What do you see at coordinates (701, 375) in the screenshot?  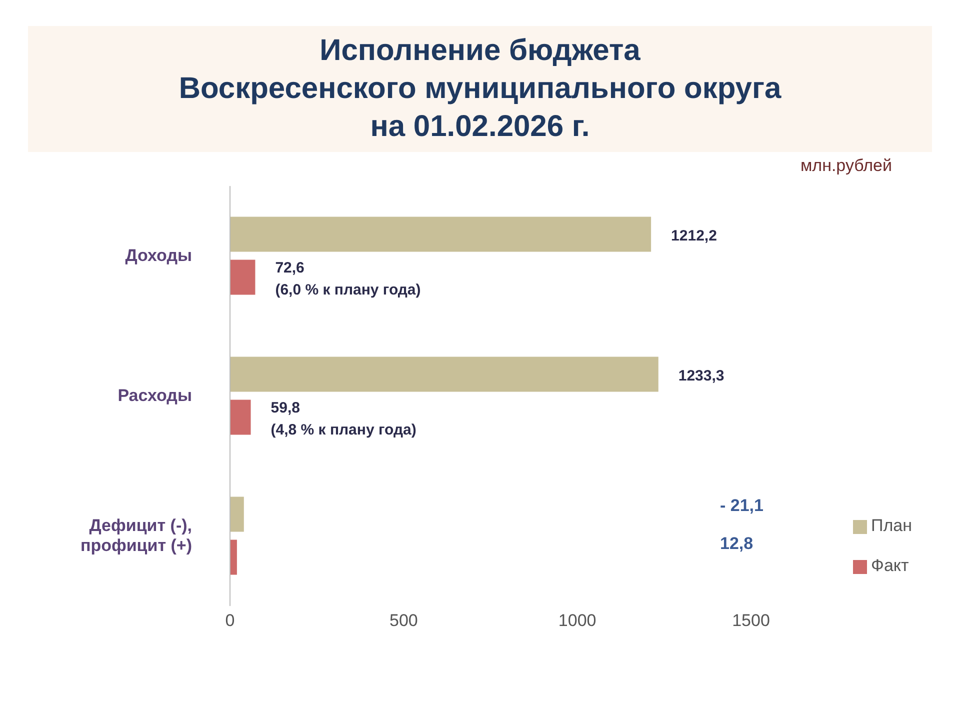 I see `data-label: 1233,3` at bounding box center [701, 375].